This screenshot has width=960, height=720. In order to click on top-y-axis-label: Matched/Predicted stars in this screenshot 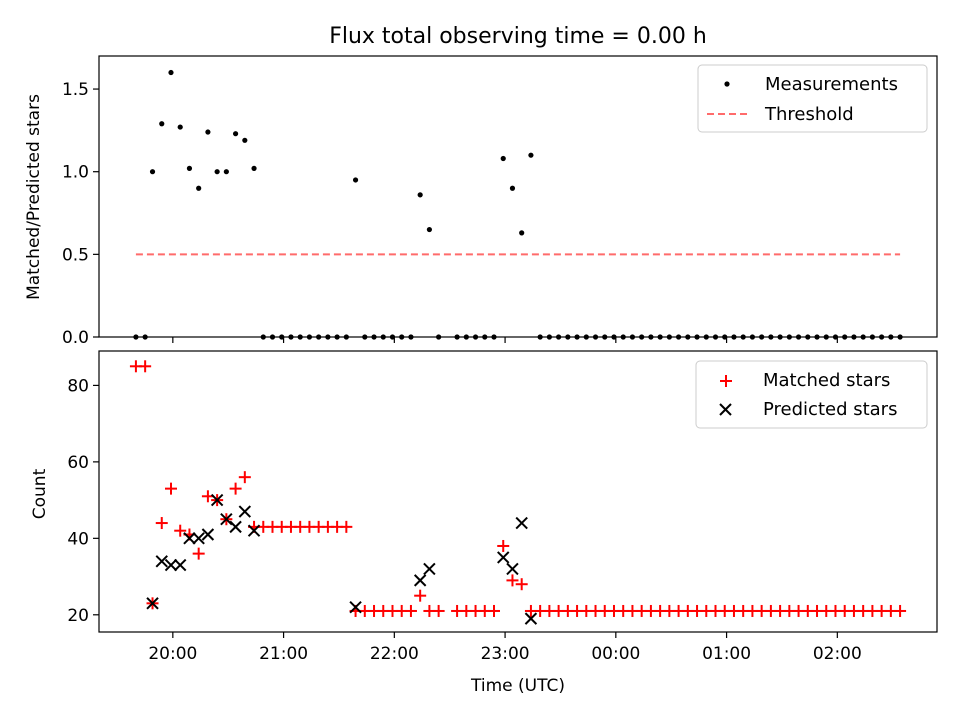, I will do `click(34, 197)`.